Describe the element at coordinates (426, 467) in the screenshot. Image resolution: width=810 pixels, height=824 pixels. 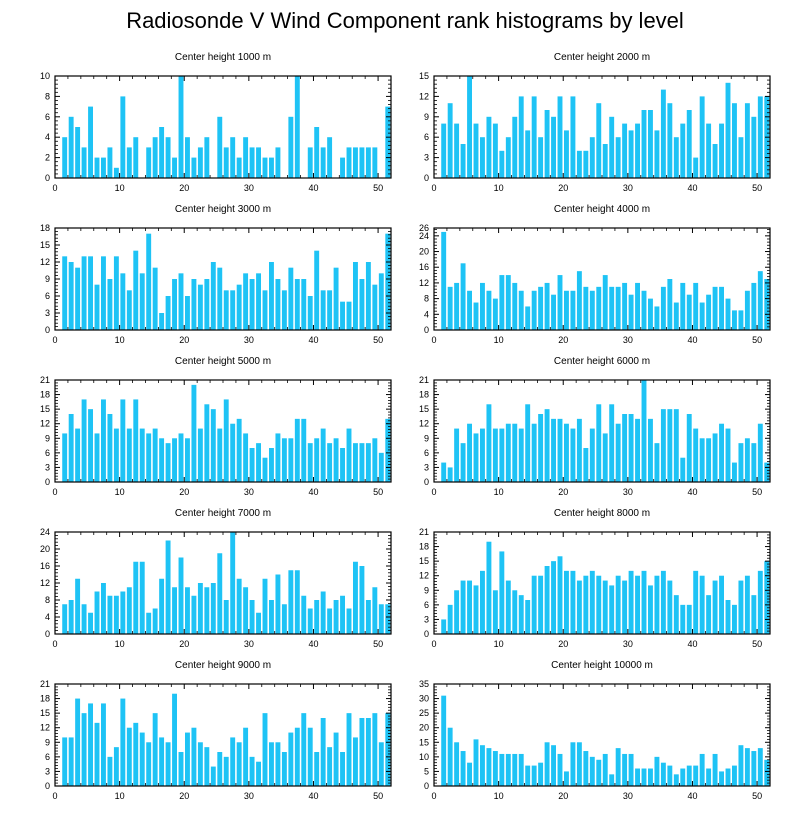
I see `panel-6-ytick-label-3: 3` at that location.